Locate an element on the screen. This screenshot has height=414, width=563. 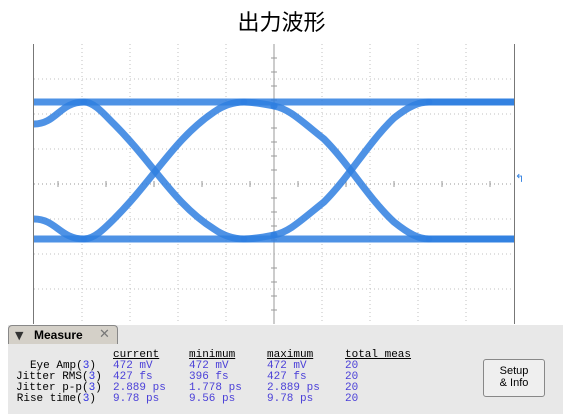
setup-button-line1: Setup is located at coordinates (514, 371).